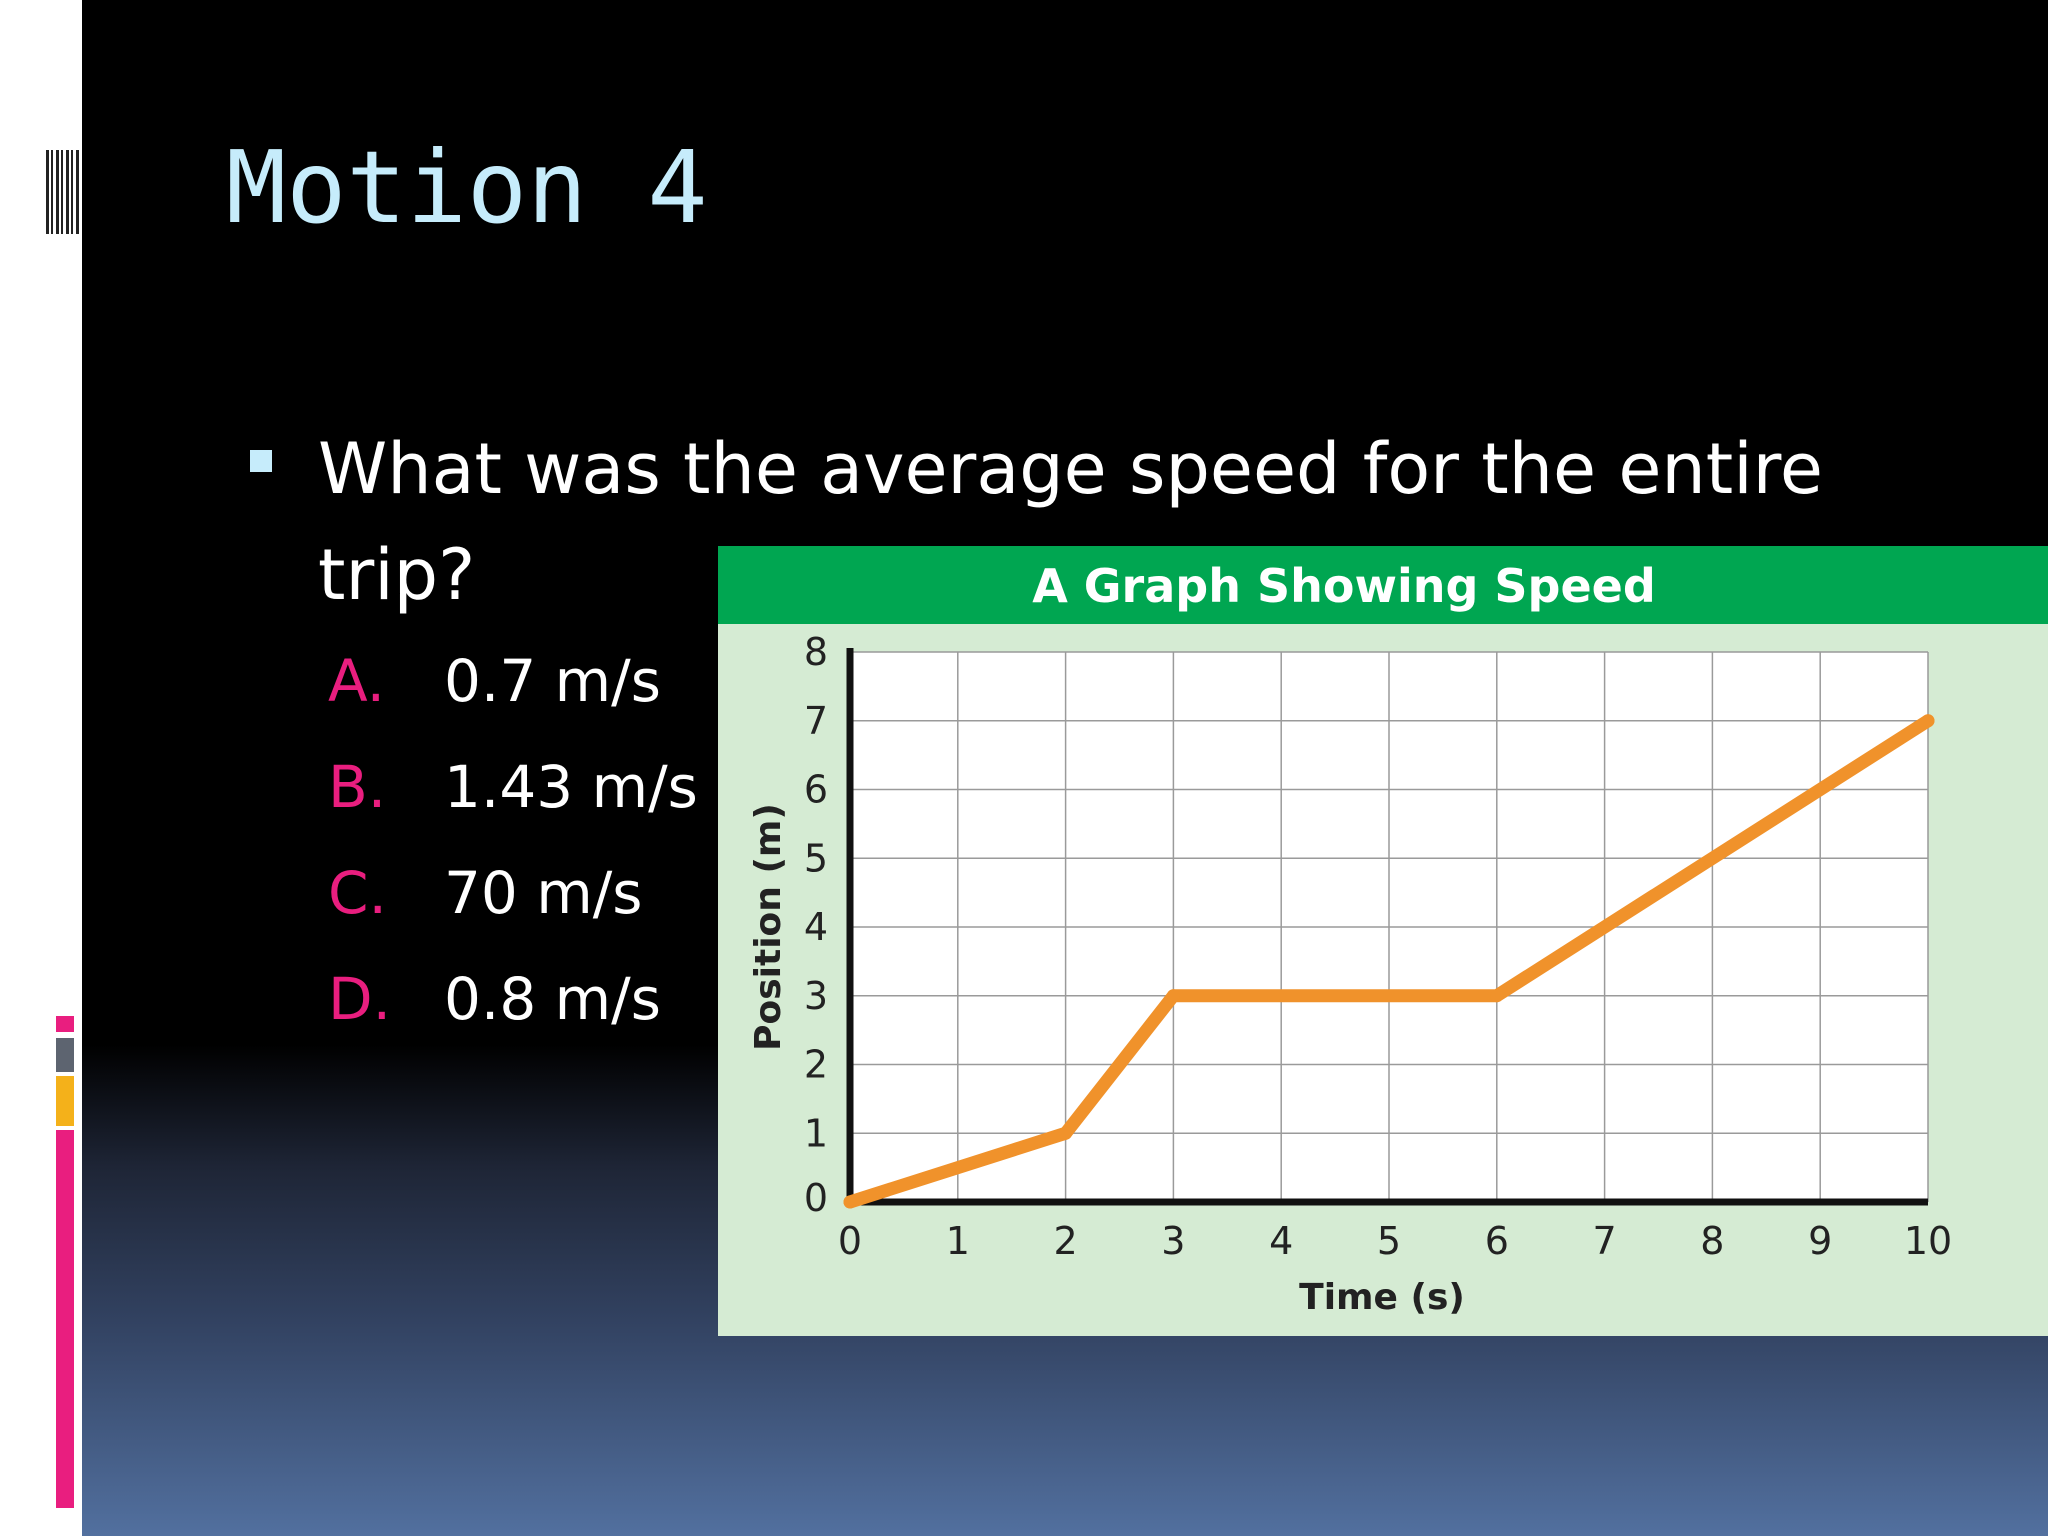 This screenshot has height=1536, width=2048. What do you see at coordinates (357, 787) in the screenshot?
I see `option-letter: B.` at bounding box center [357, 787].